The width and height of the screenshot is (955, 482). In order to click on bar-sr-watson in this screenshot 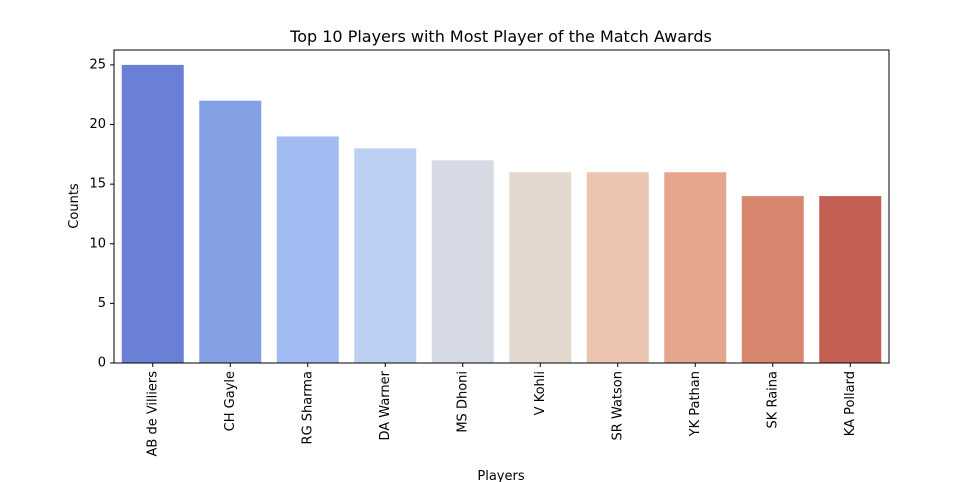, I will do `click(617, 267)`.